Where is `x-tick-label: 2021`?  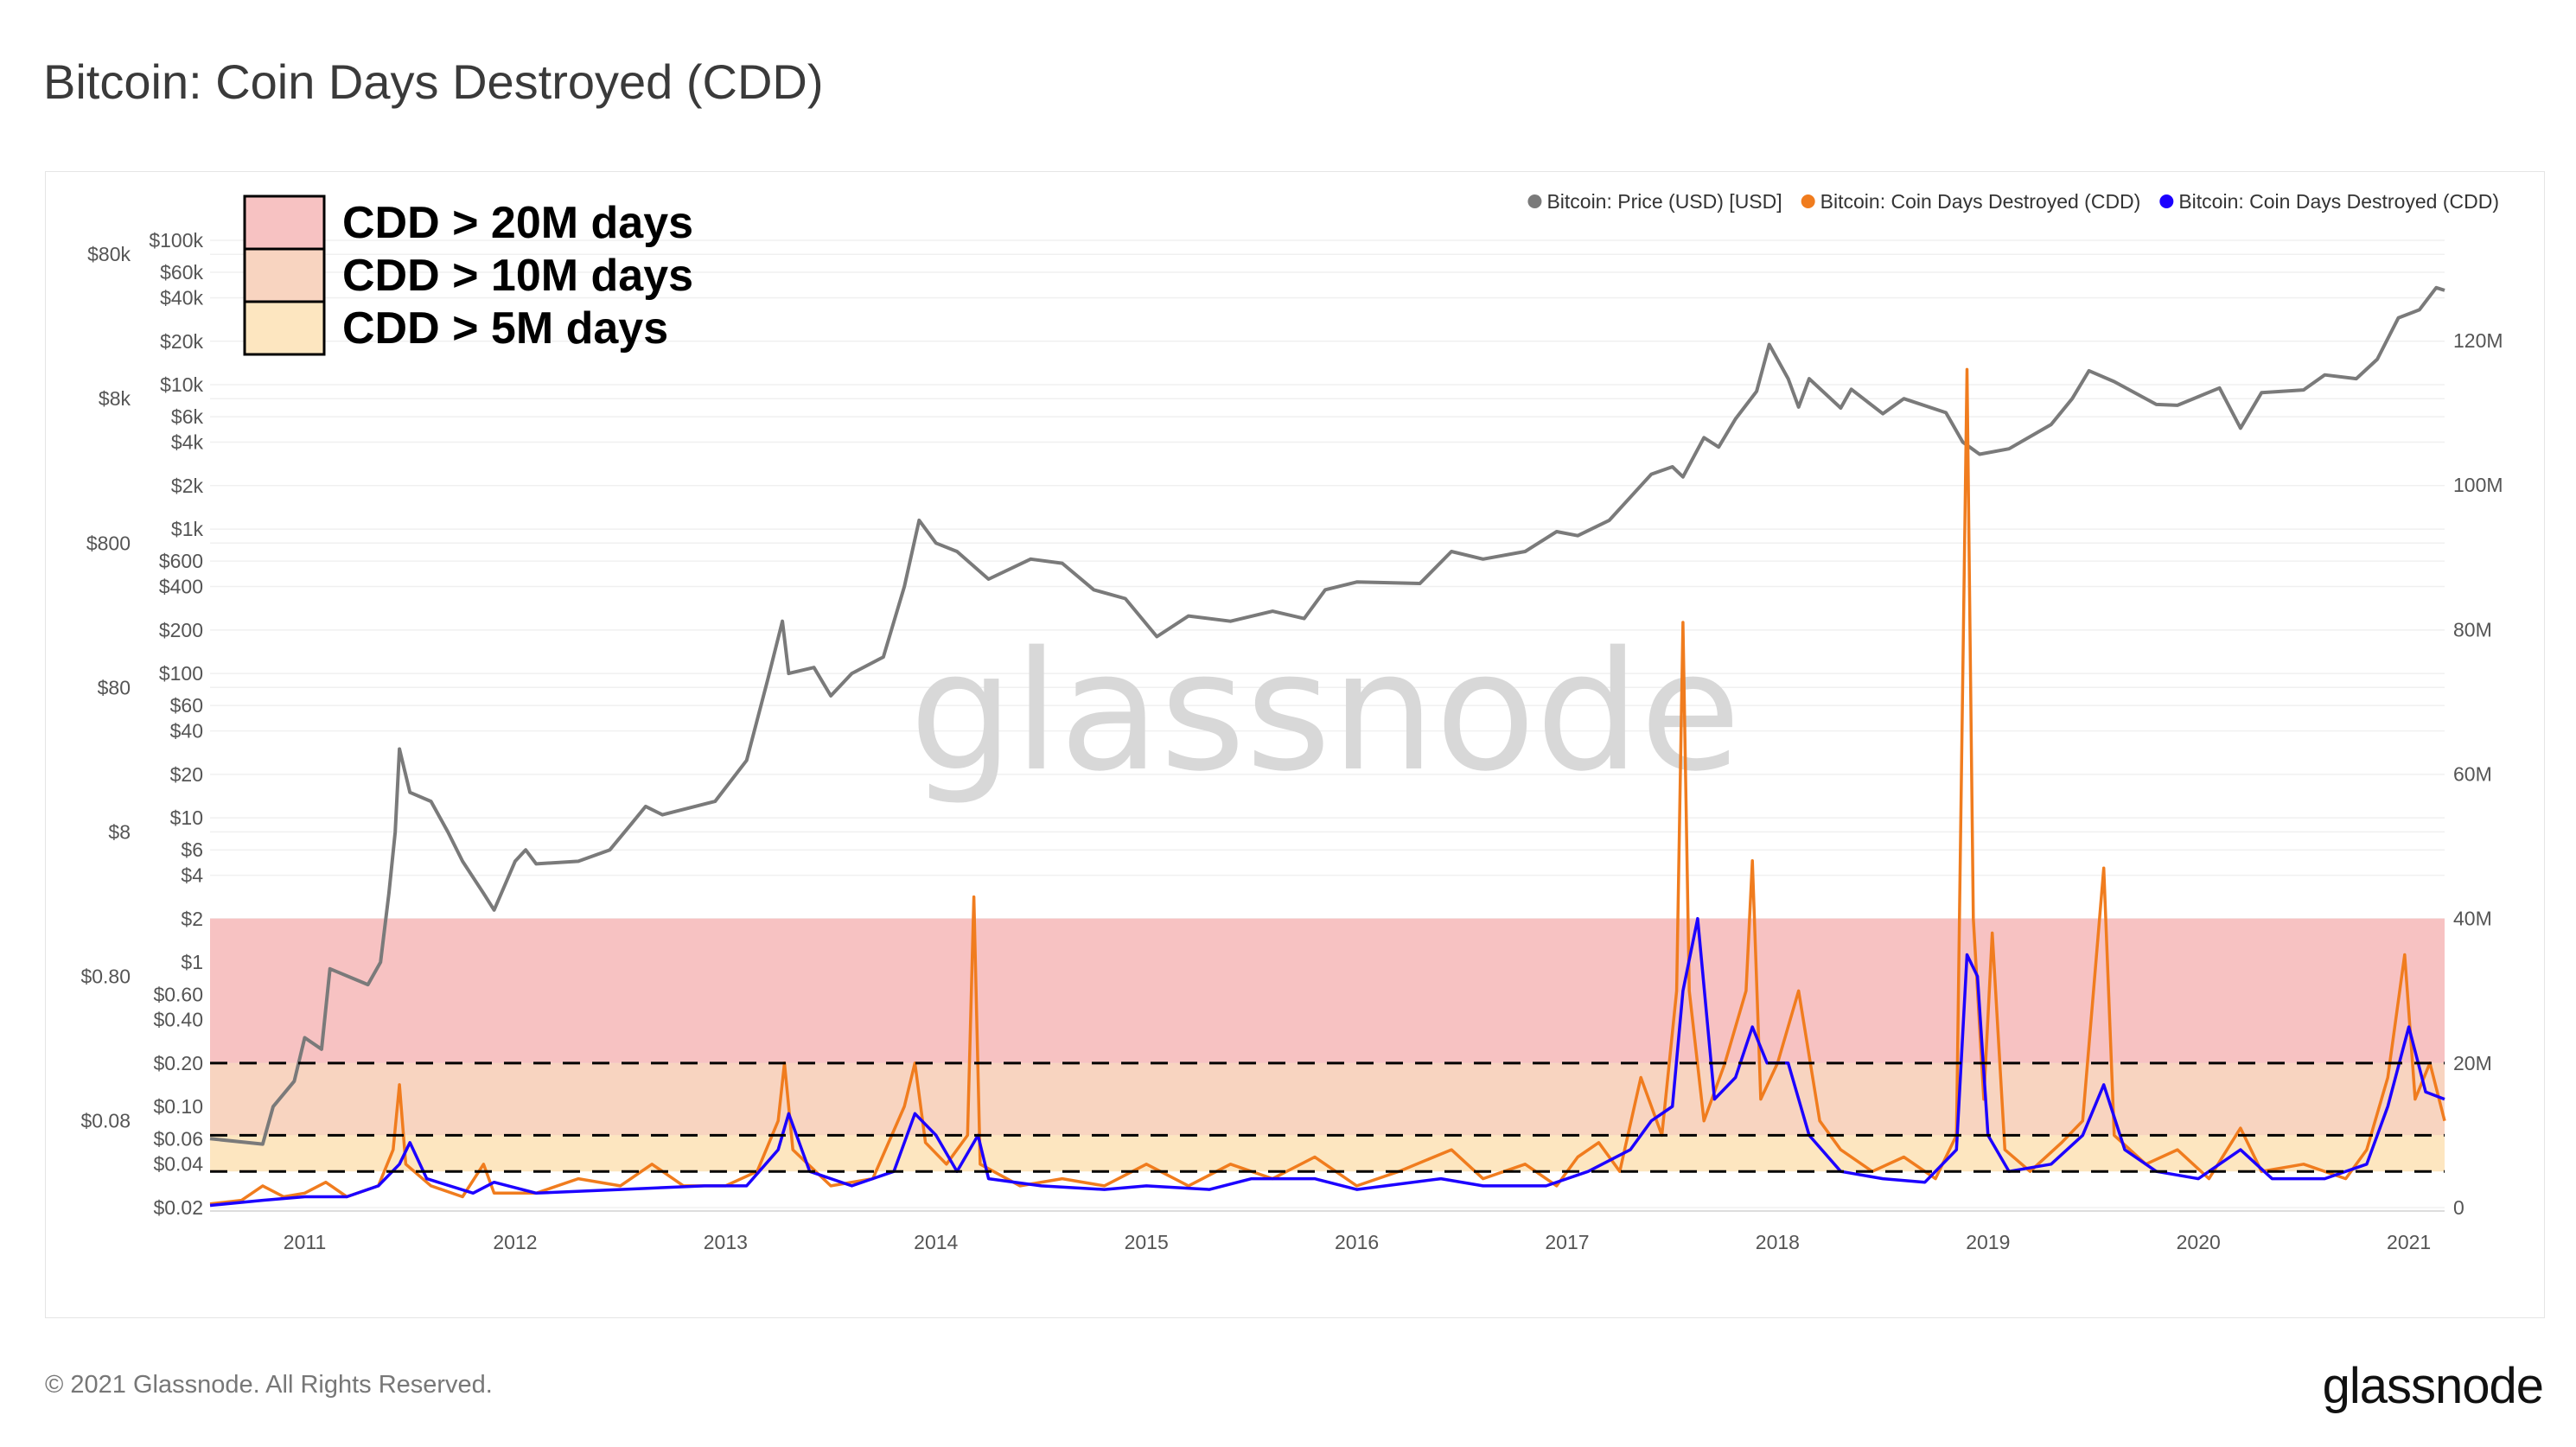
x-tick-label: 2021 is located at coordinates (2409, 1242).